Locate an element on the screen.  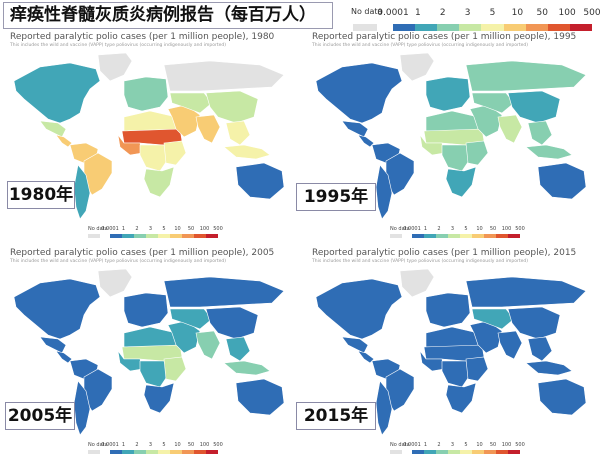
region-greenland is located at coordinates (417, 283).